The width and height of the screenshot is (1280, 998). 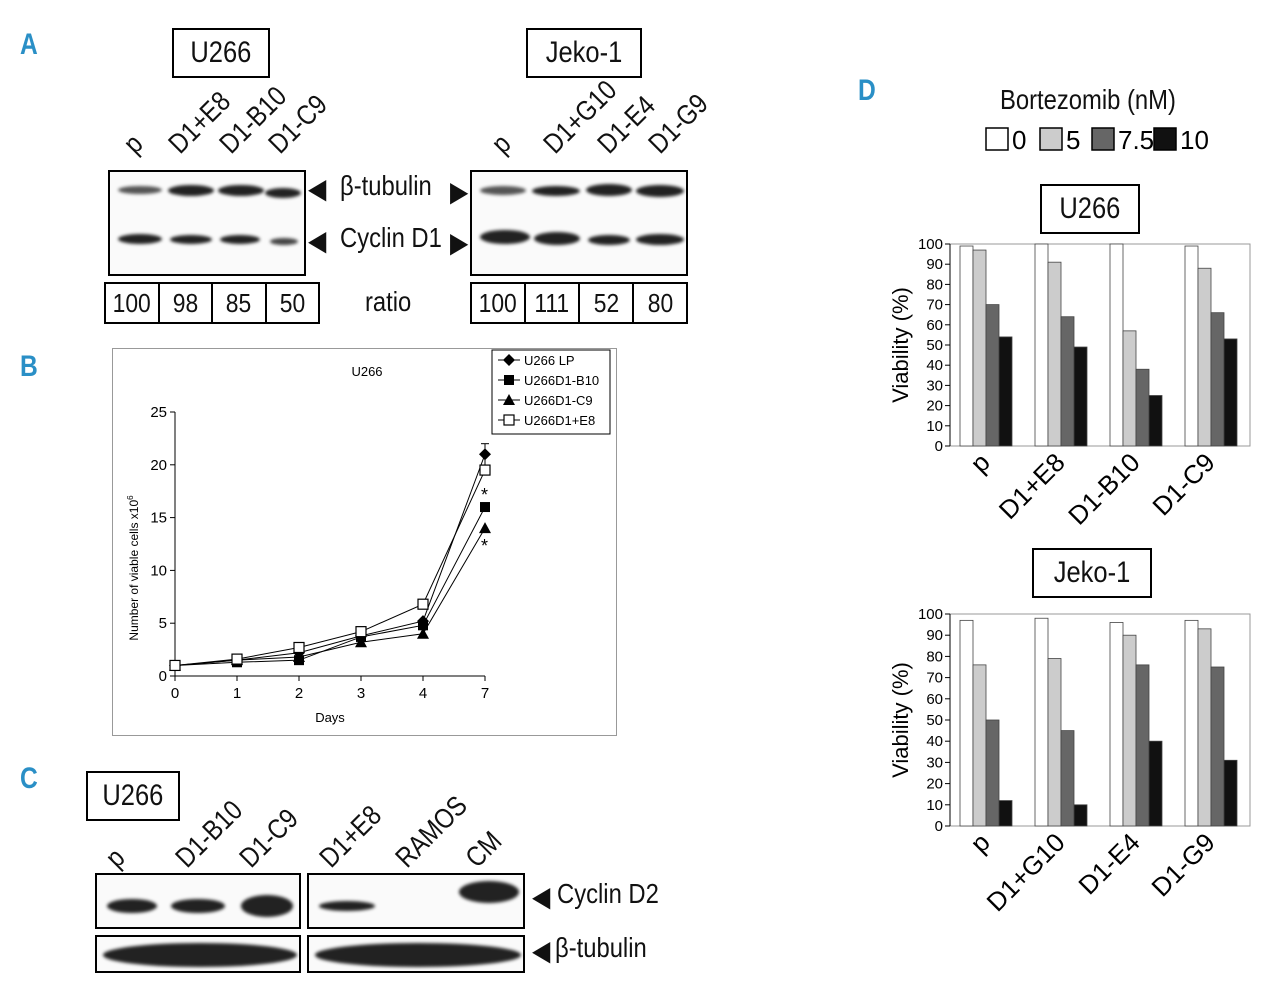 What do you see at coordinates (1104, 489) in the screenshot?
I see `category-label: D1-B10` at bounding box center [1104, 489].